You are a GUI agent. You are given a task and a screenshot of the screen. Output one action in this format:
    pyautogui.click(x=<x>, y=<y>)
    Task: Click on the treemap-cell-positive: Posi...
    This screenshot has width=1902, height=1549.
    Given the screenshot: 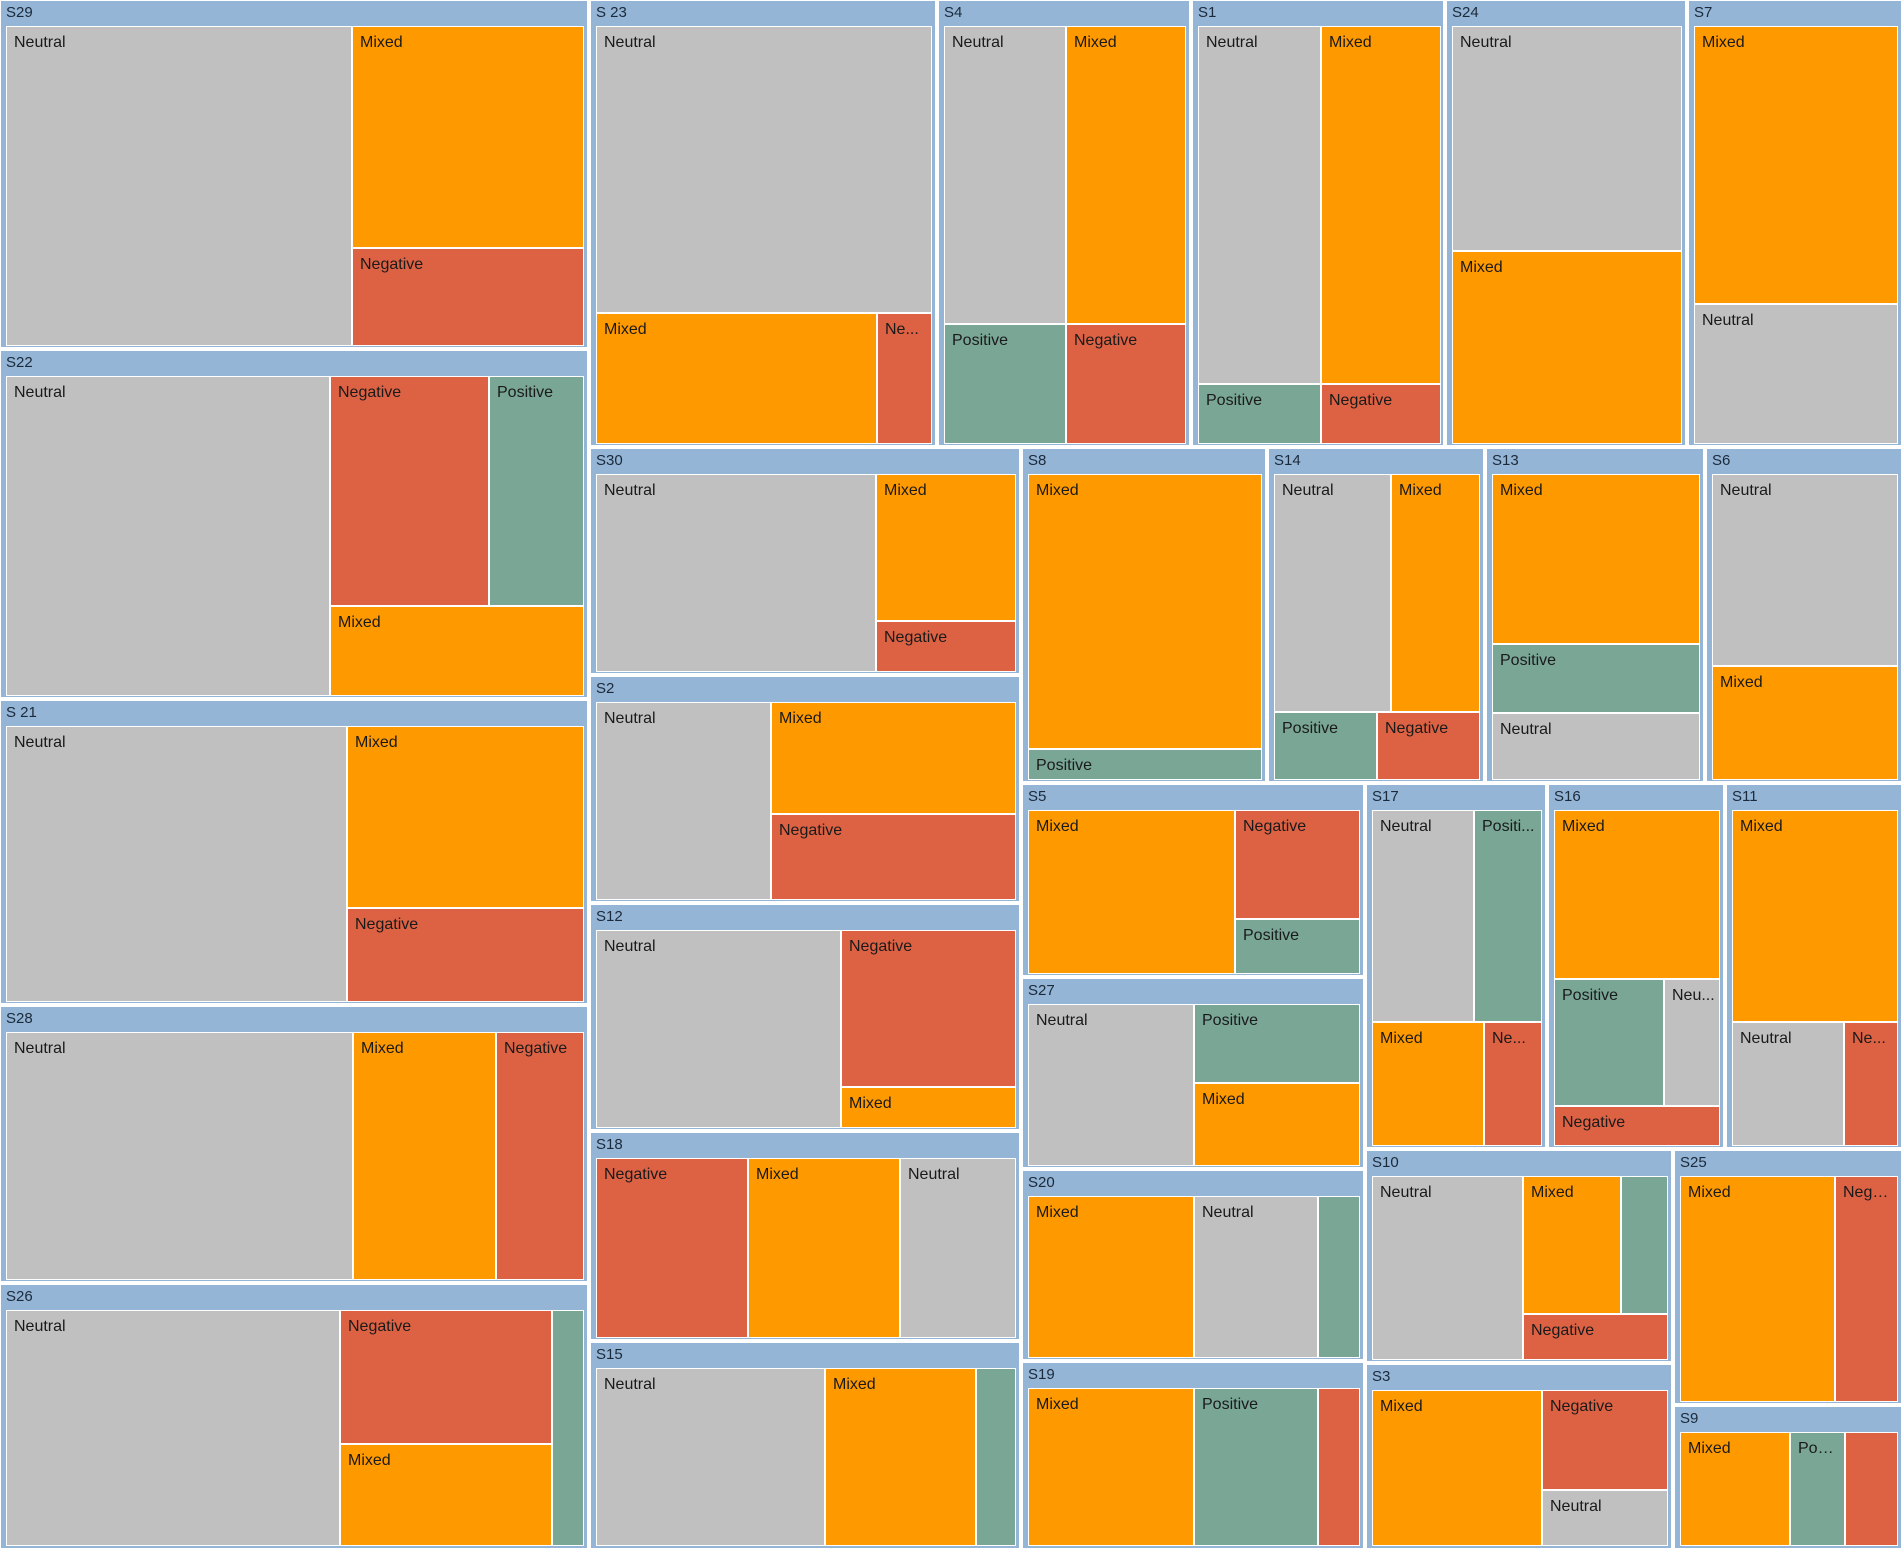 What is the action you would take?
    pyautogui.click(x=1817, y=1489)
    